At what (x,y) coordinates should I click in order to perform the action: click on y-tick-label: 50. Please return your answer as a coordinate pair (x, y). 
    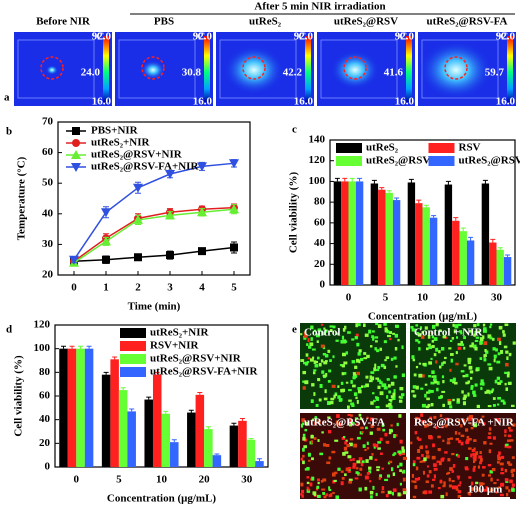
    Looking at the image, I should click on (48, 183).